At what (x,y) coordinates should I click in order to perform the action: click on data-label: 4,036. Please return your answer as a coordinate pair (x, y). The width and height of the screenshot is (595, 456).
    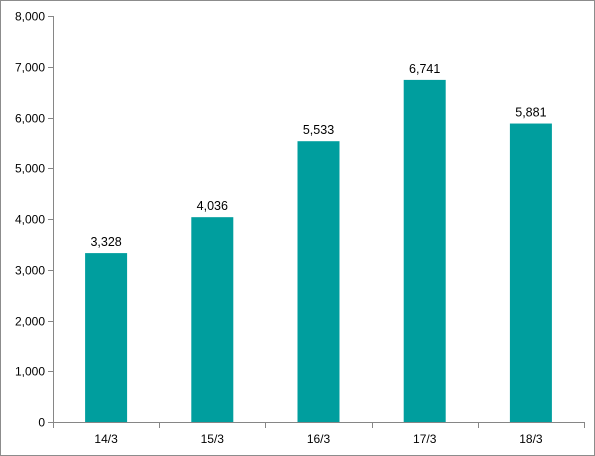
    Looking at the image, I should click on (212, 206).